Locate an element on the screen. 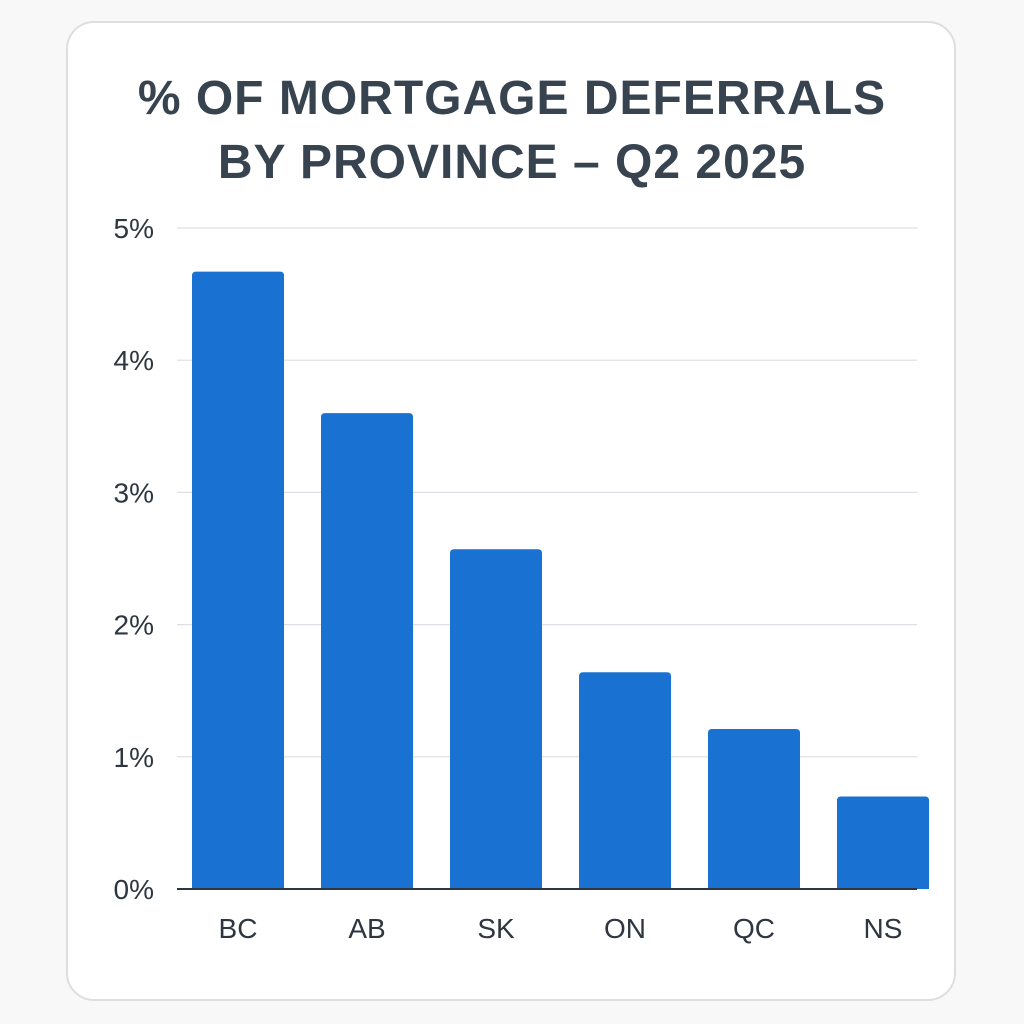 This screenshot has height=1024, width=1024. bar-ns is located at coordinates (883, 842).